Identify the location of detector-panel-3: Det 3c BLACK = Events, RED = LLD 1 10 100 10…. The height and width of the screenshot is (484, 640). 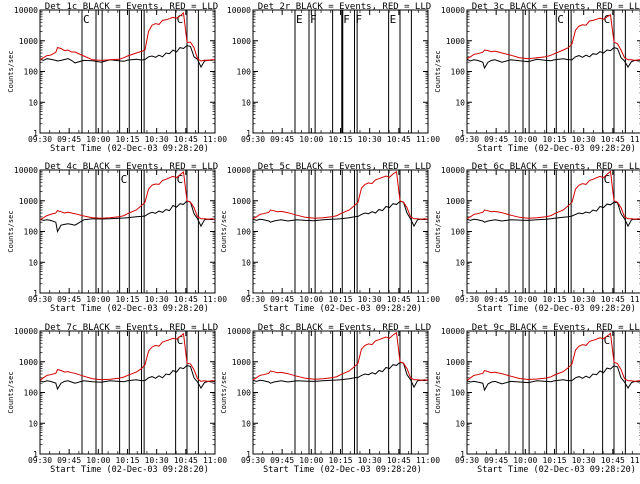
(537, 78).